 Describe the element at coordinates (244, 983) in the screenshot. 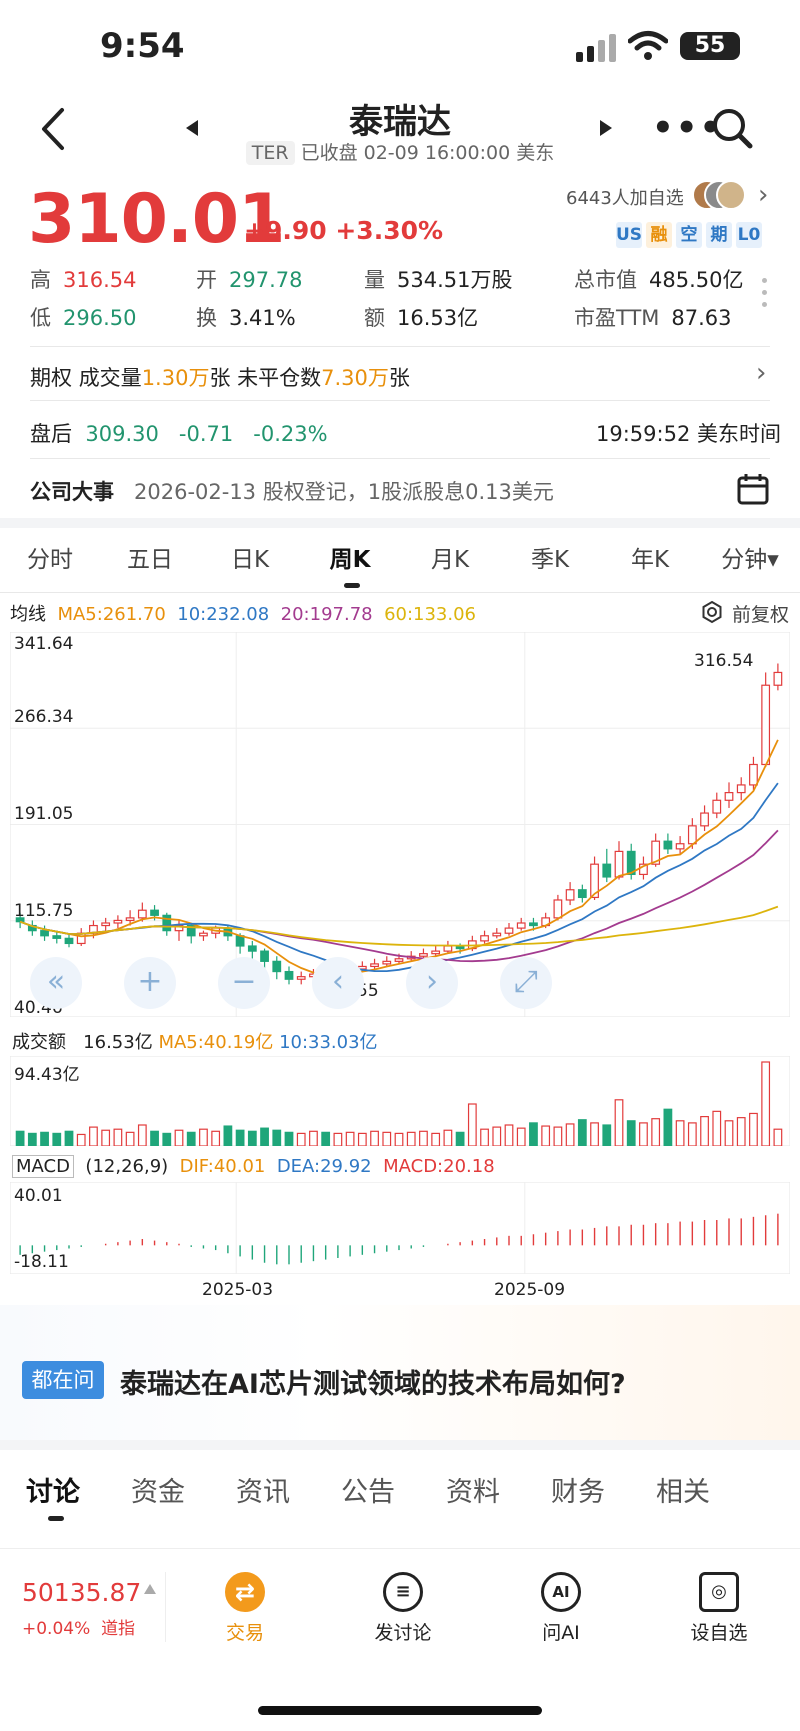

I see `zoom-out-button: −` at that location.